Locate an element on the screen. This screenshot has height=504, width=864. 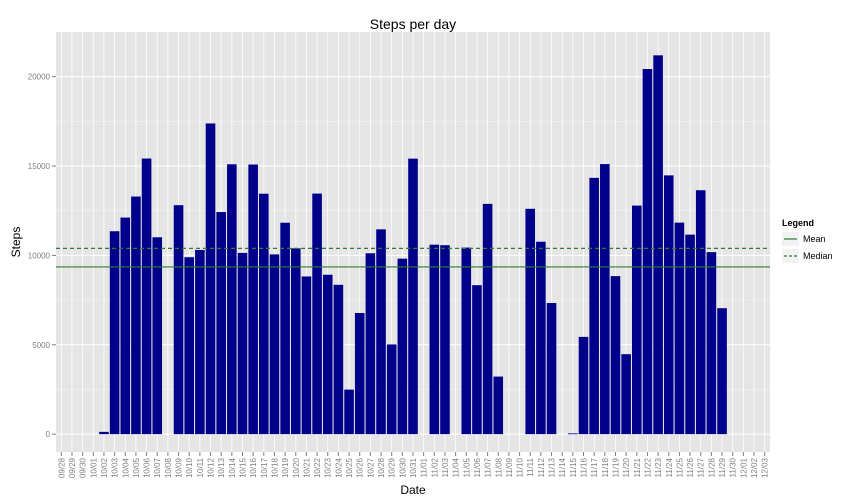
x-tick-label: 11/17 is located at coordinates (594, 467).